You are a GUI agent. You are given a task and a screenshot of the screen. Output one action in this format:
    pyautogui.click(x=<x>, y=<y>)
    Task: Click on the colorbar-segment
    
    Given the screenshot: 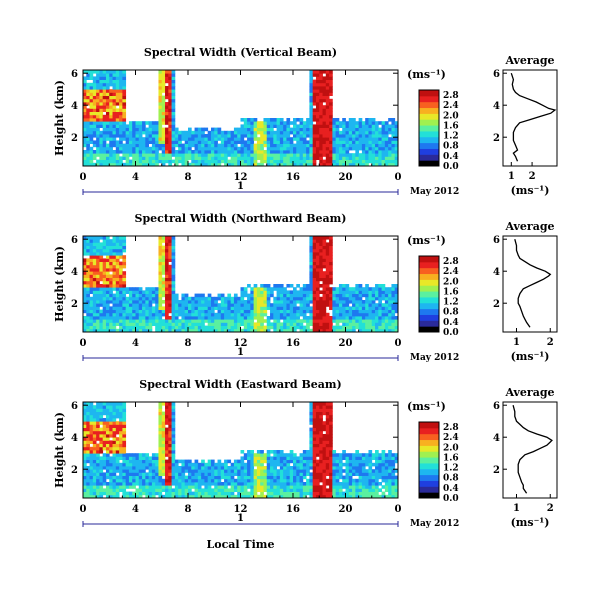 What is the action you would take?
    pyautogui.click(x=429, y=122)
    